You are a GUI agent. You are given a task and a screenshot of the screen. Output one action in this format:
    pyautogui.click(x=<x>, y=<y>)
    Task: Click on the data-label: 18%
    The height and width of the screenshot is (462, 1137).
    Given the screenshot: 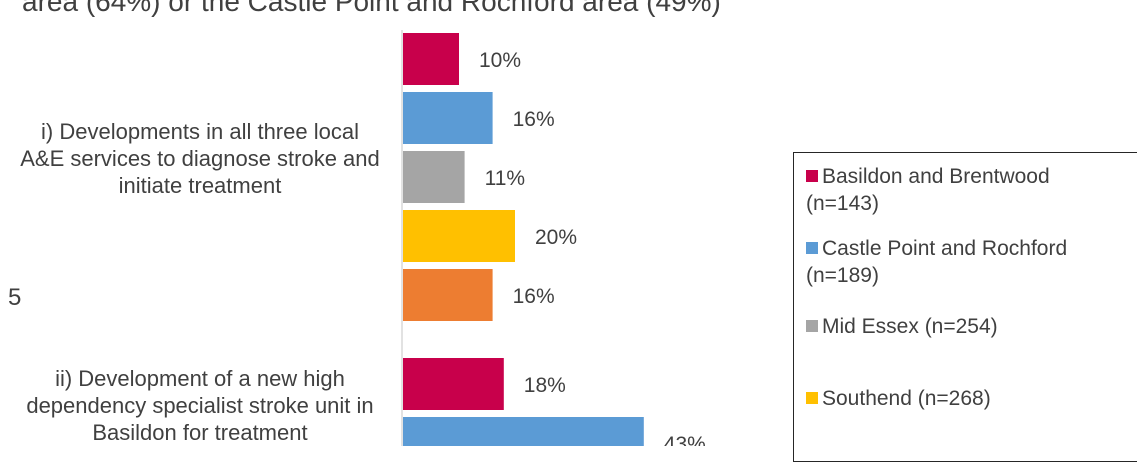 What is the action you would take?
    pyautogui.click(x=545, y=385)
    